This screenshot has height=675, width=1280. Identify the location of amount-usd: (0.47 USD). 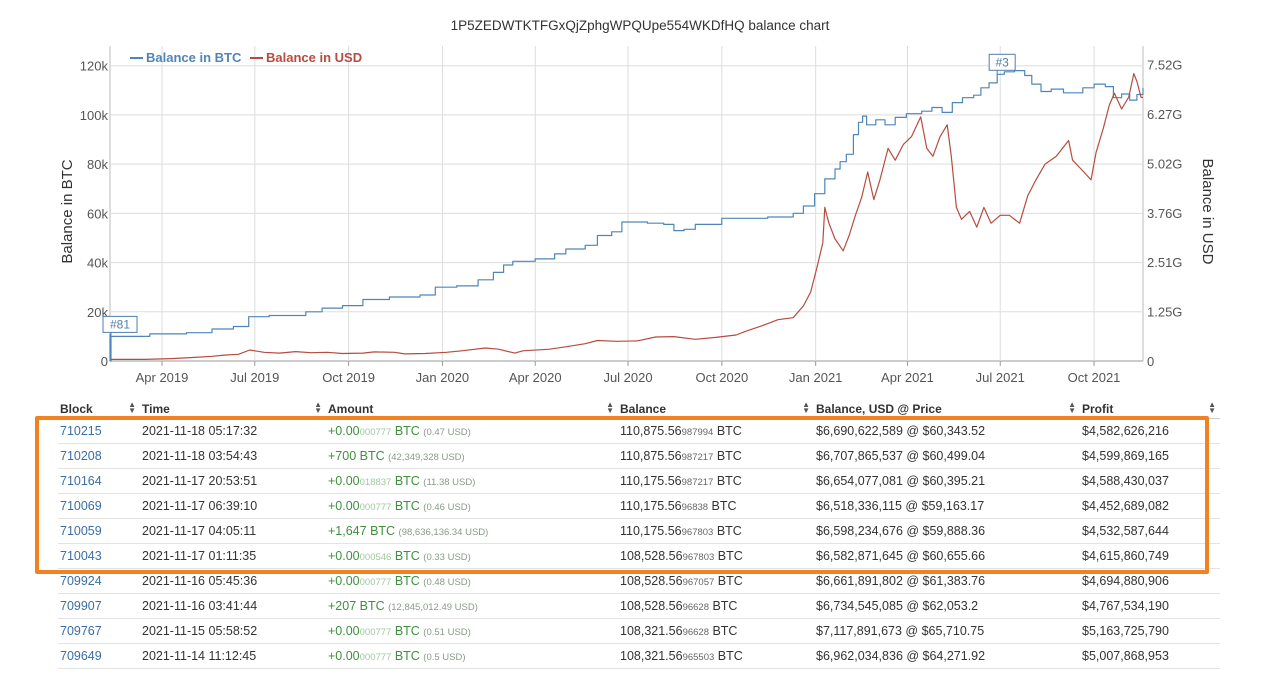
(447, 432).